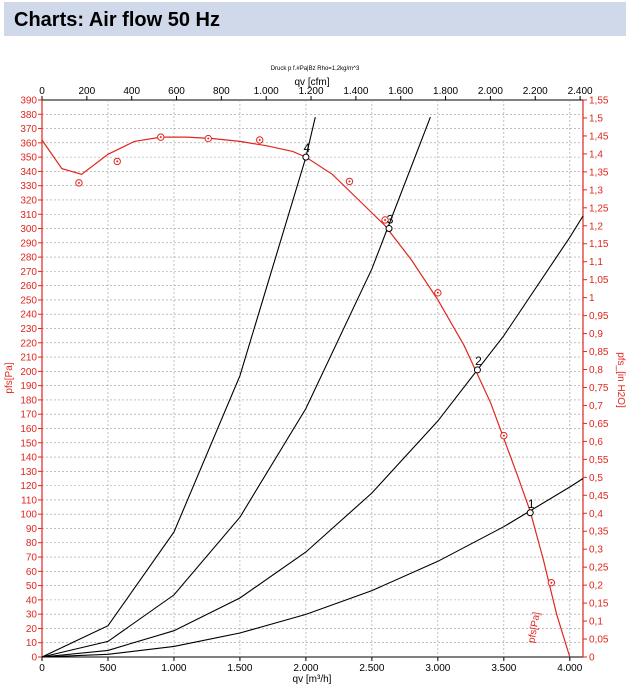  What do you see at coordinates (28, 186) in the screenshot?
I see `y-left-tick-label: 330` at bounding box center [28, 186].